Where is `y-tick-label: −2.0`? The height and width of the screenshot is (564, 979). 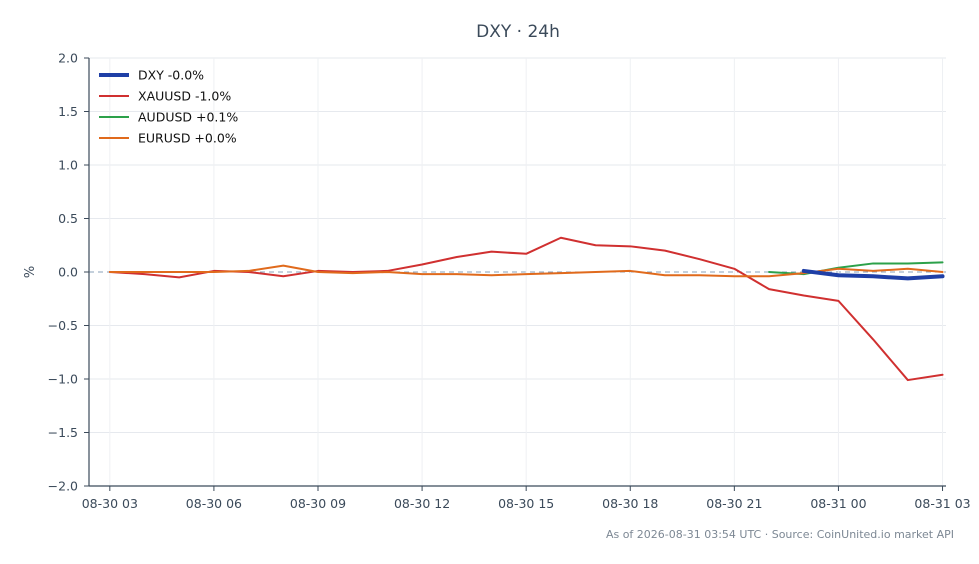
y-tick-label: −2.0 is located at coordinates (63, 486).